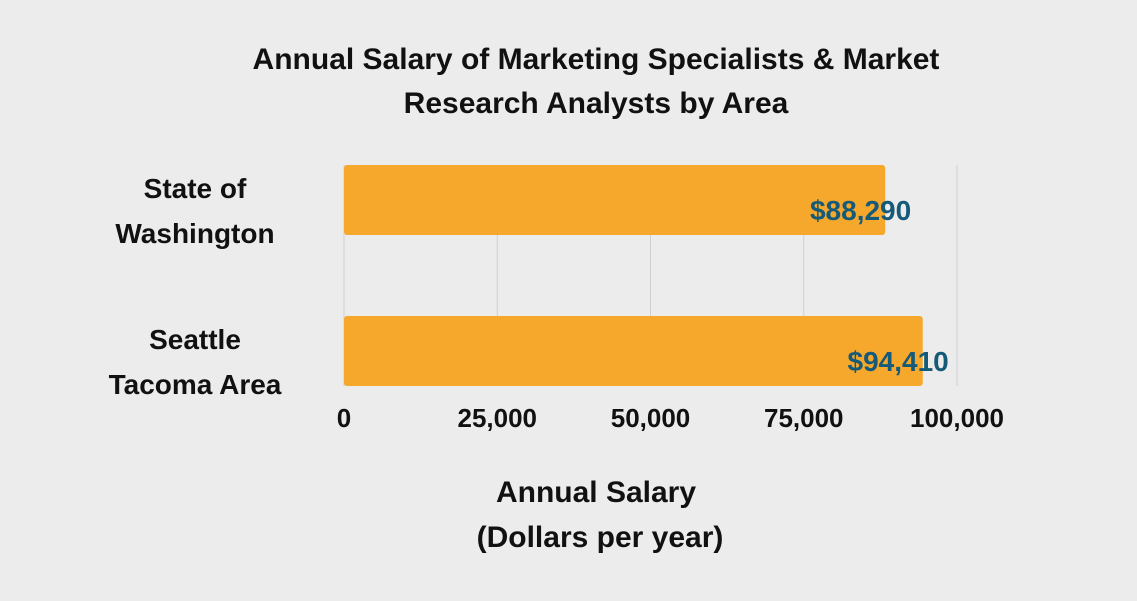  Describe the element at coordinates (497, 418) in the screenshot. I see `x-tick-label: 25,000` at that location.